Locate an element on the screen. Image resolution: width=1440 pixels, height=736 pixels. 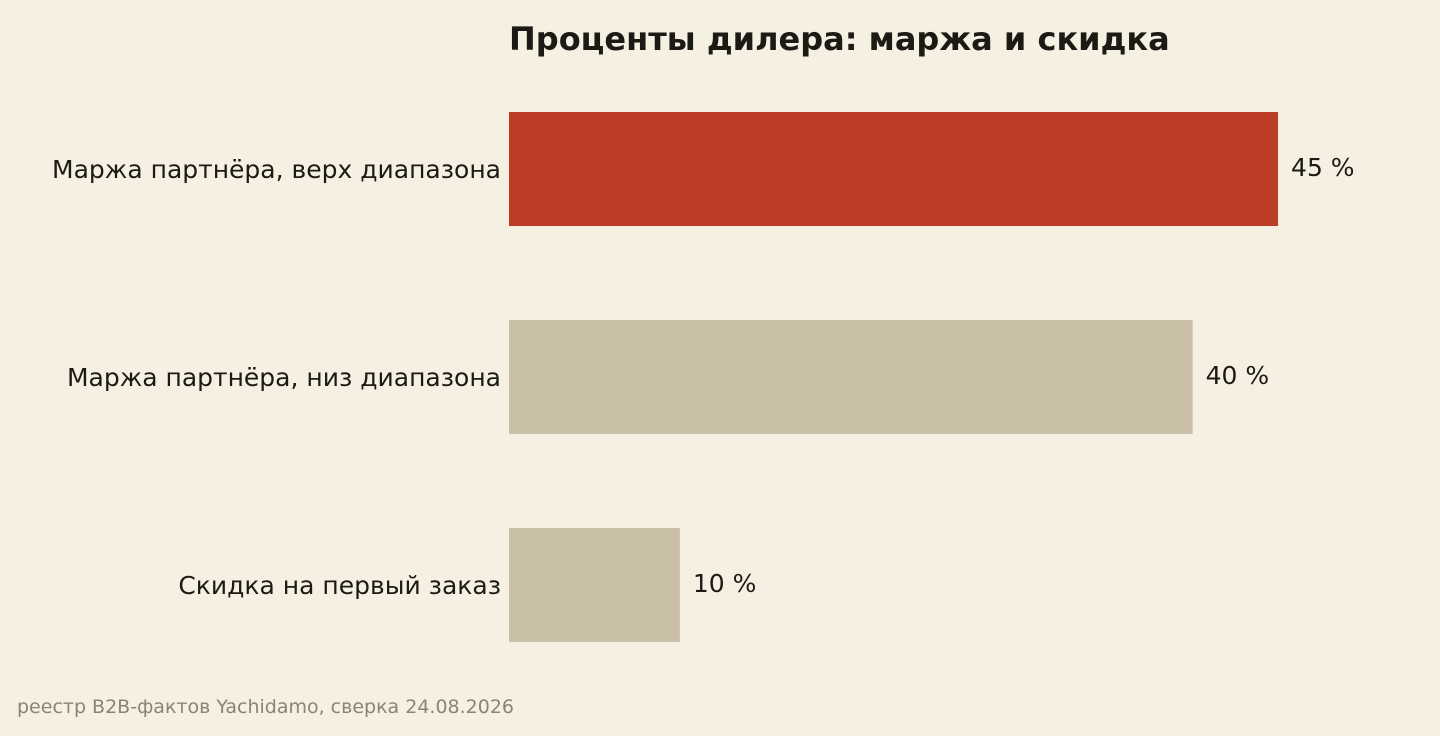
value-label-3: 10 % is located at coordinates (725, 583).